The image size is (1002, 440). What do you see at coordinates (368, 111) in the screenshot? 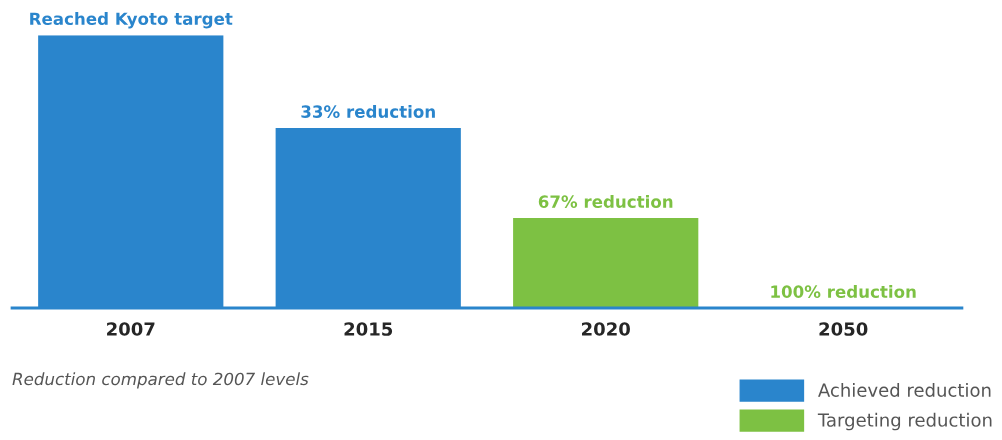
I see `annotation: 33% reduction` at bounding box center [368, 111].